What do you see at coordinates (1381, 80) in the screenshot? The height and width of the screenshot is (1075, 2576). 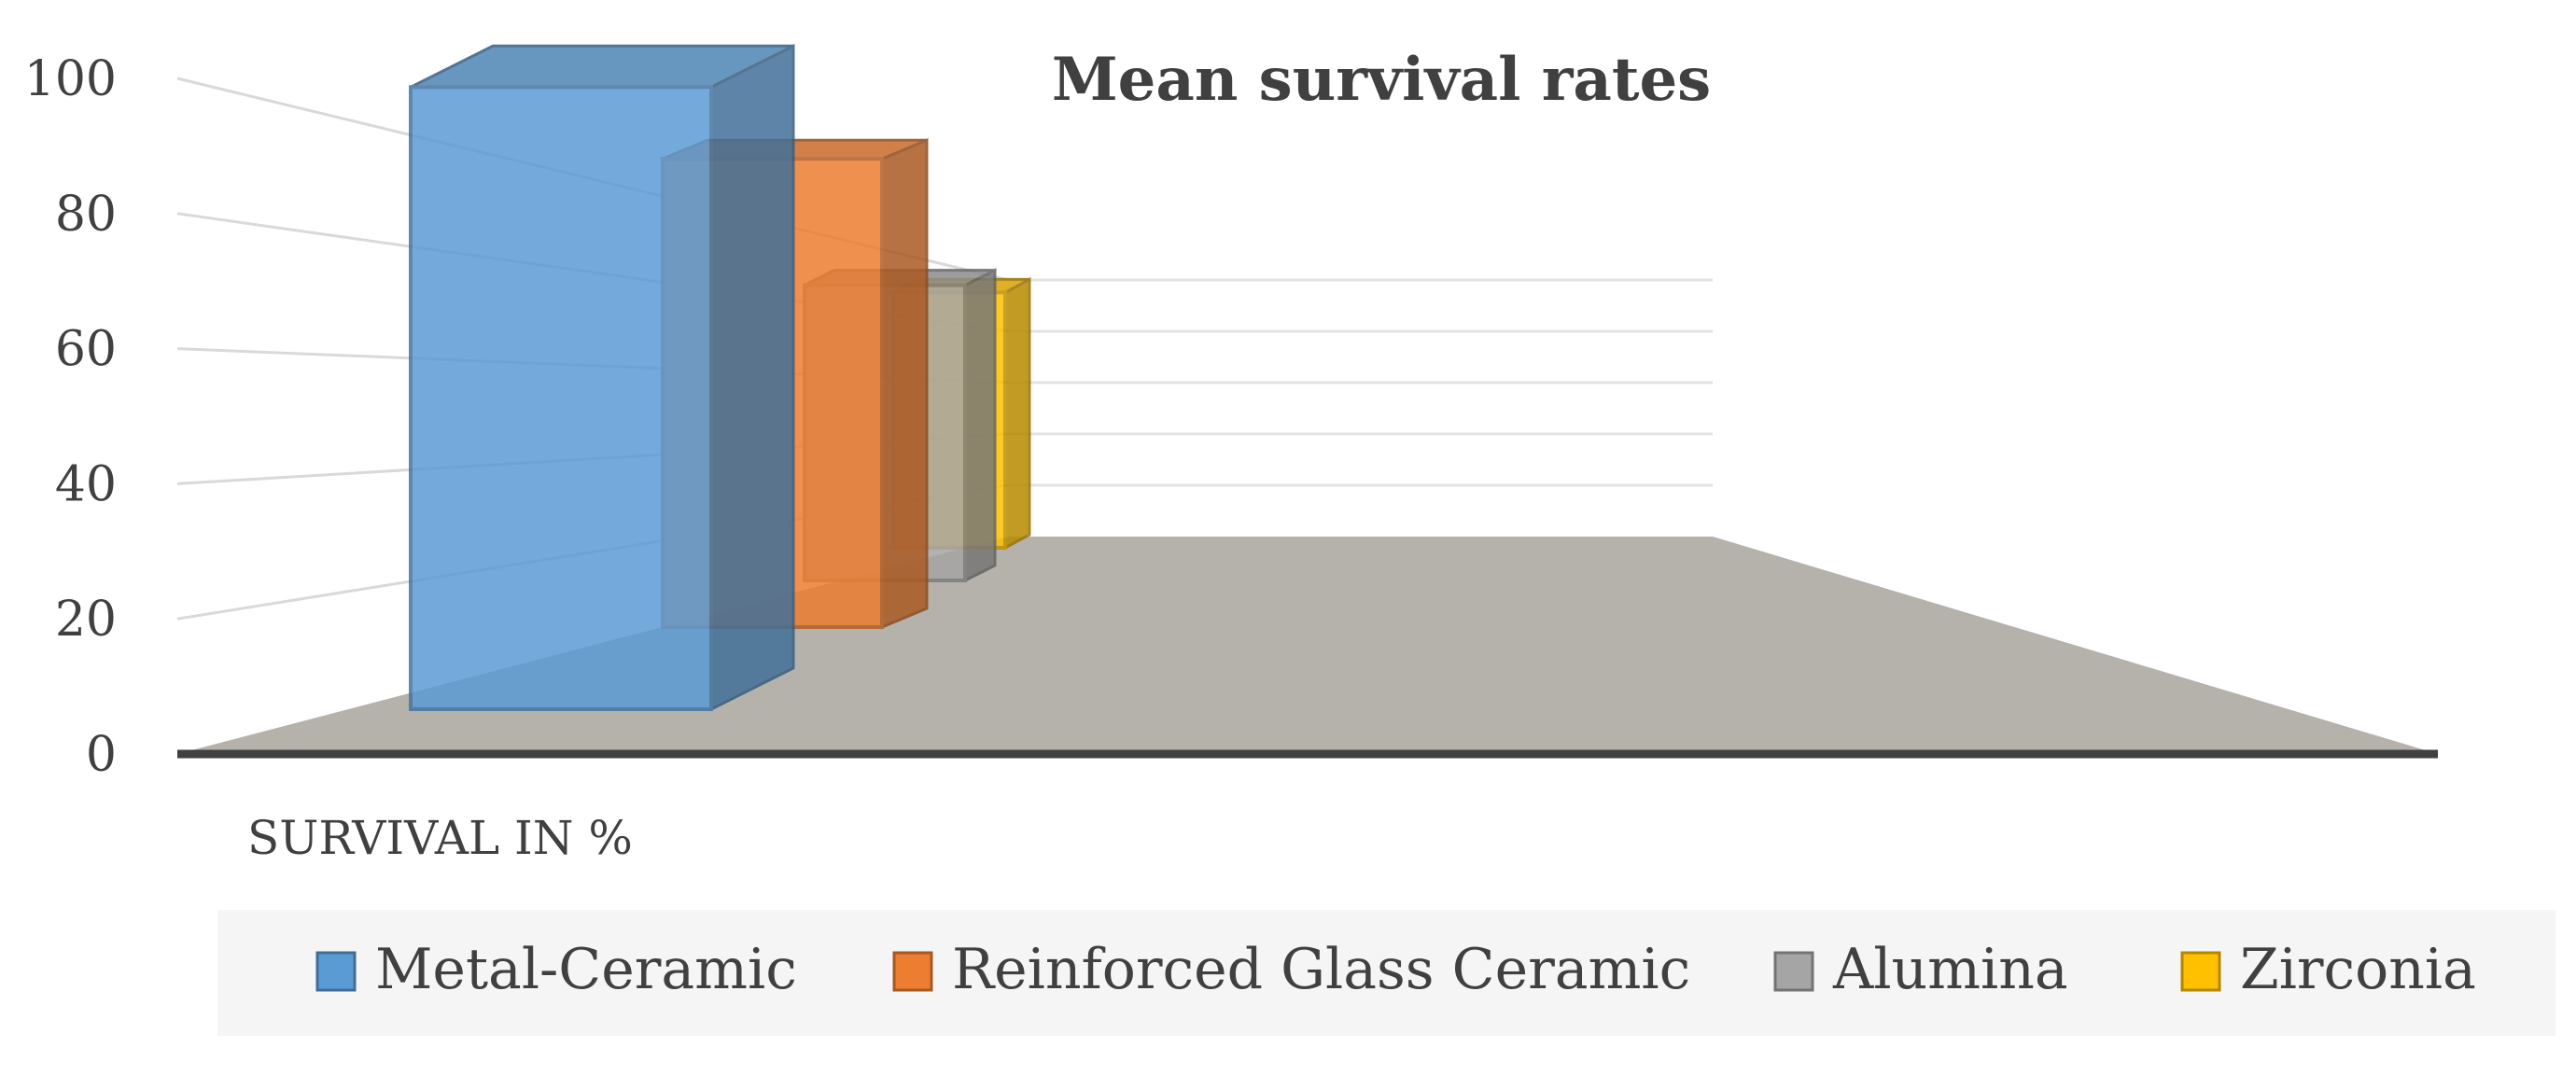 I see `chart-title: Mean survival rates` at bounding box center [1381, 80].